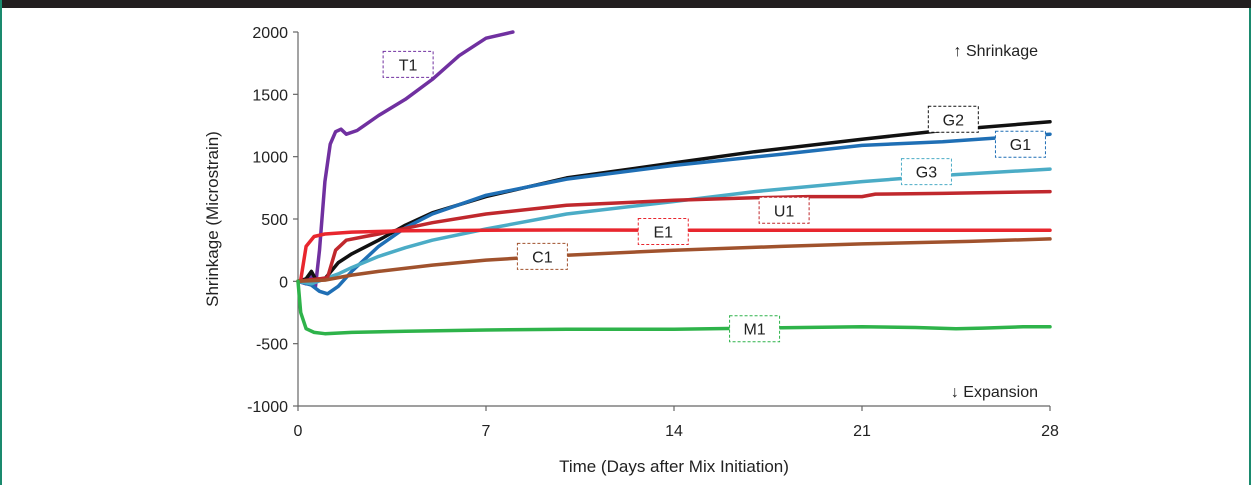 Image resolution: width=1251 pixels, height=485 pixels. Describe the element at coordinates (996, 51) in the screenshot. I see `annotation-shrinkage: ↑ Shrinkage` at that location.